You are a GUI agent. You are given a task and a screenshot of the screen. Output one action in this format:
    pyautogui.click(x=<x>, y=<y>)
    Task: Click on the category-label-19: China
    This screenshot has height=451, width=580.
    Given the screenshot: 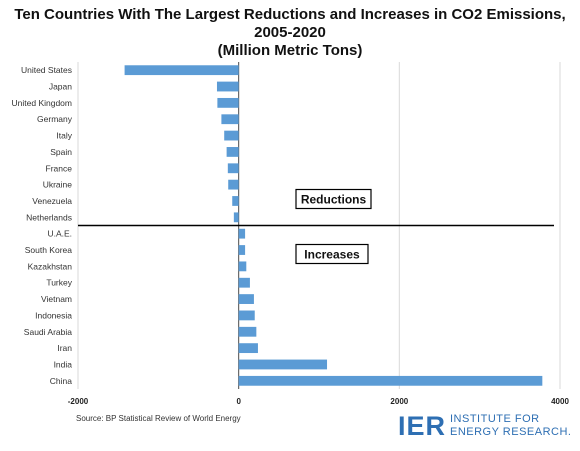 What is the action you would take?
    pyautogui.click(x=61, y=381)
    